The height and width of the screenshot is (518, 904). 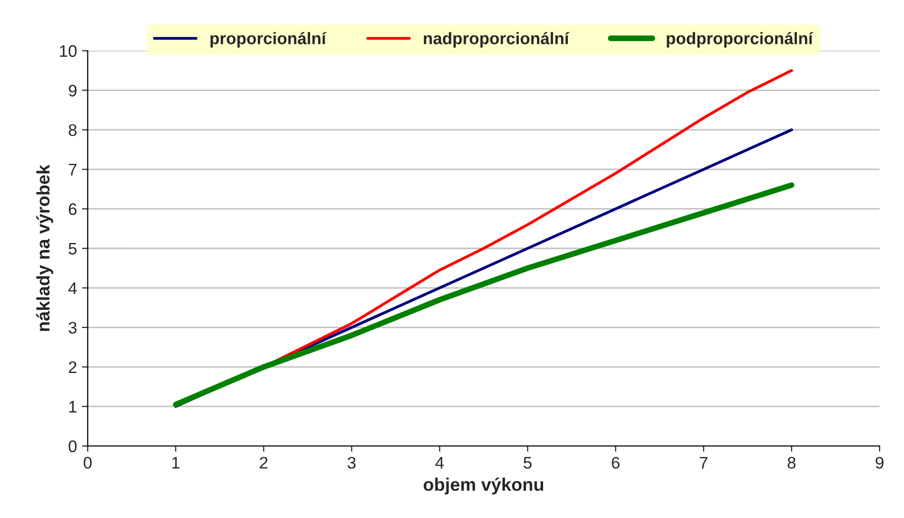 What do you see at coordinates (268, 40) in the screenshot?
I see `legend-label: proporcionální` at bounding box center [268, 40].